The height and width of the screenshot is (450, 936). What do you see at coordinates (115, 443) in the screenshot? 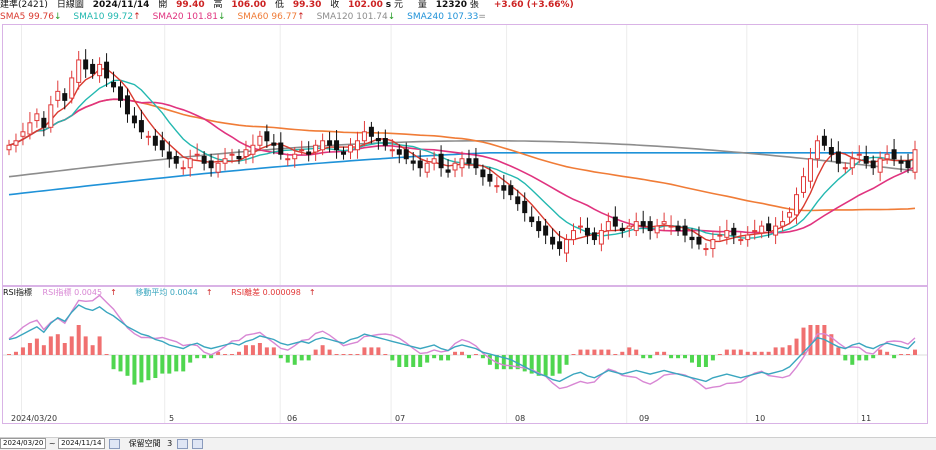
I see `calendar-button` at bounding box center [115, 443].